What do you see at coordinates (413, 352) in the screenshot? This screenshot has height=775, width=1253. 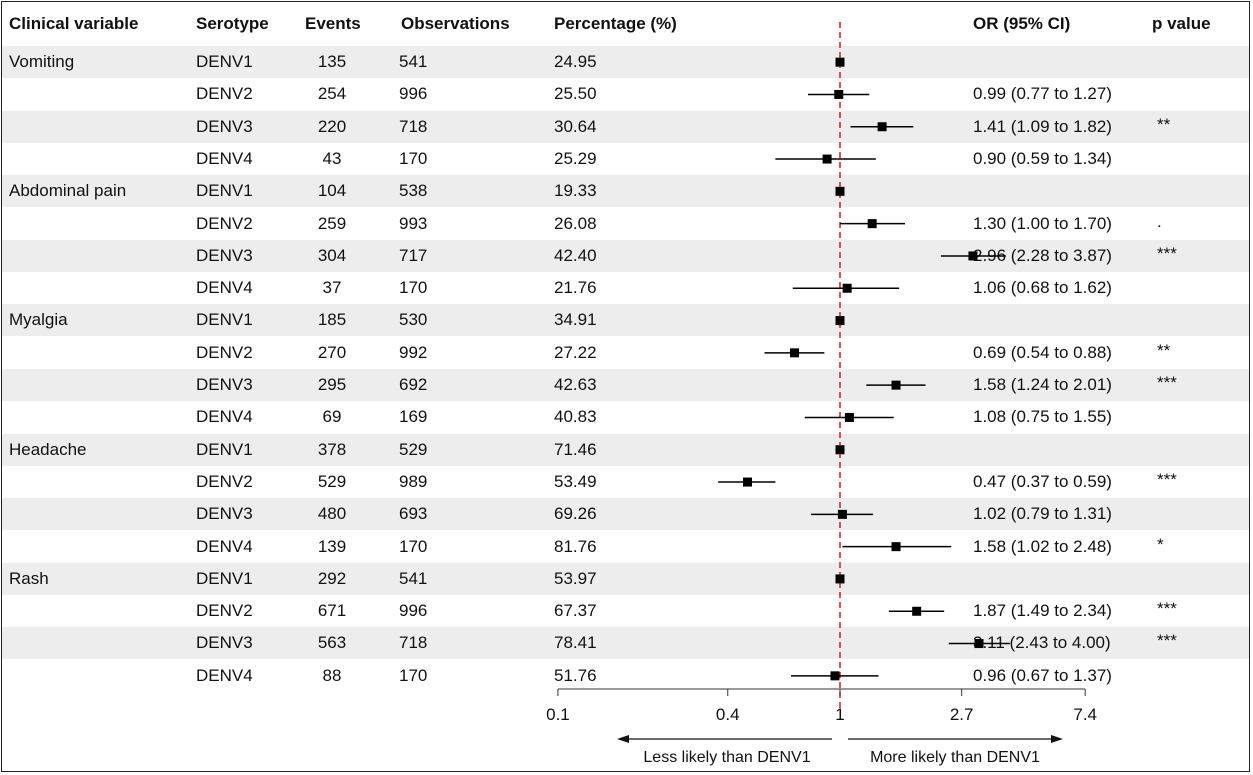 I see `observations-cell: 992` at bounding box center [413, 352].